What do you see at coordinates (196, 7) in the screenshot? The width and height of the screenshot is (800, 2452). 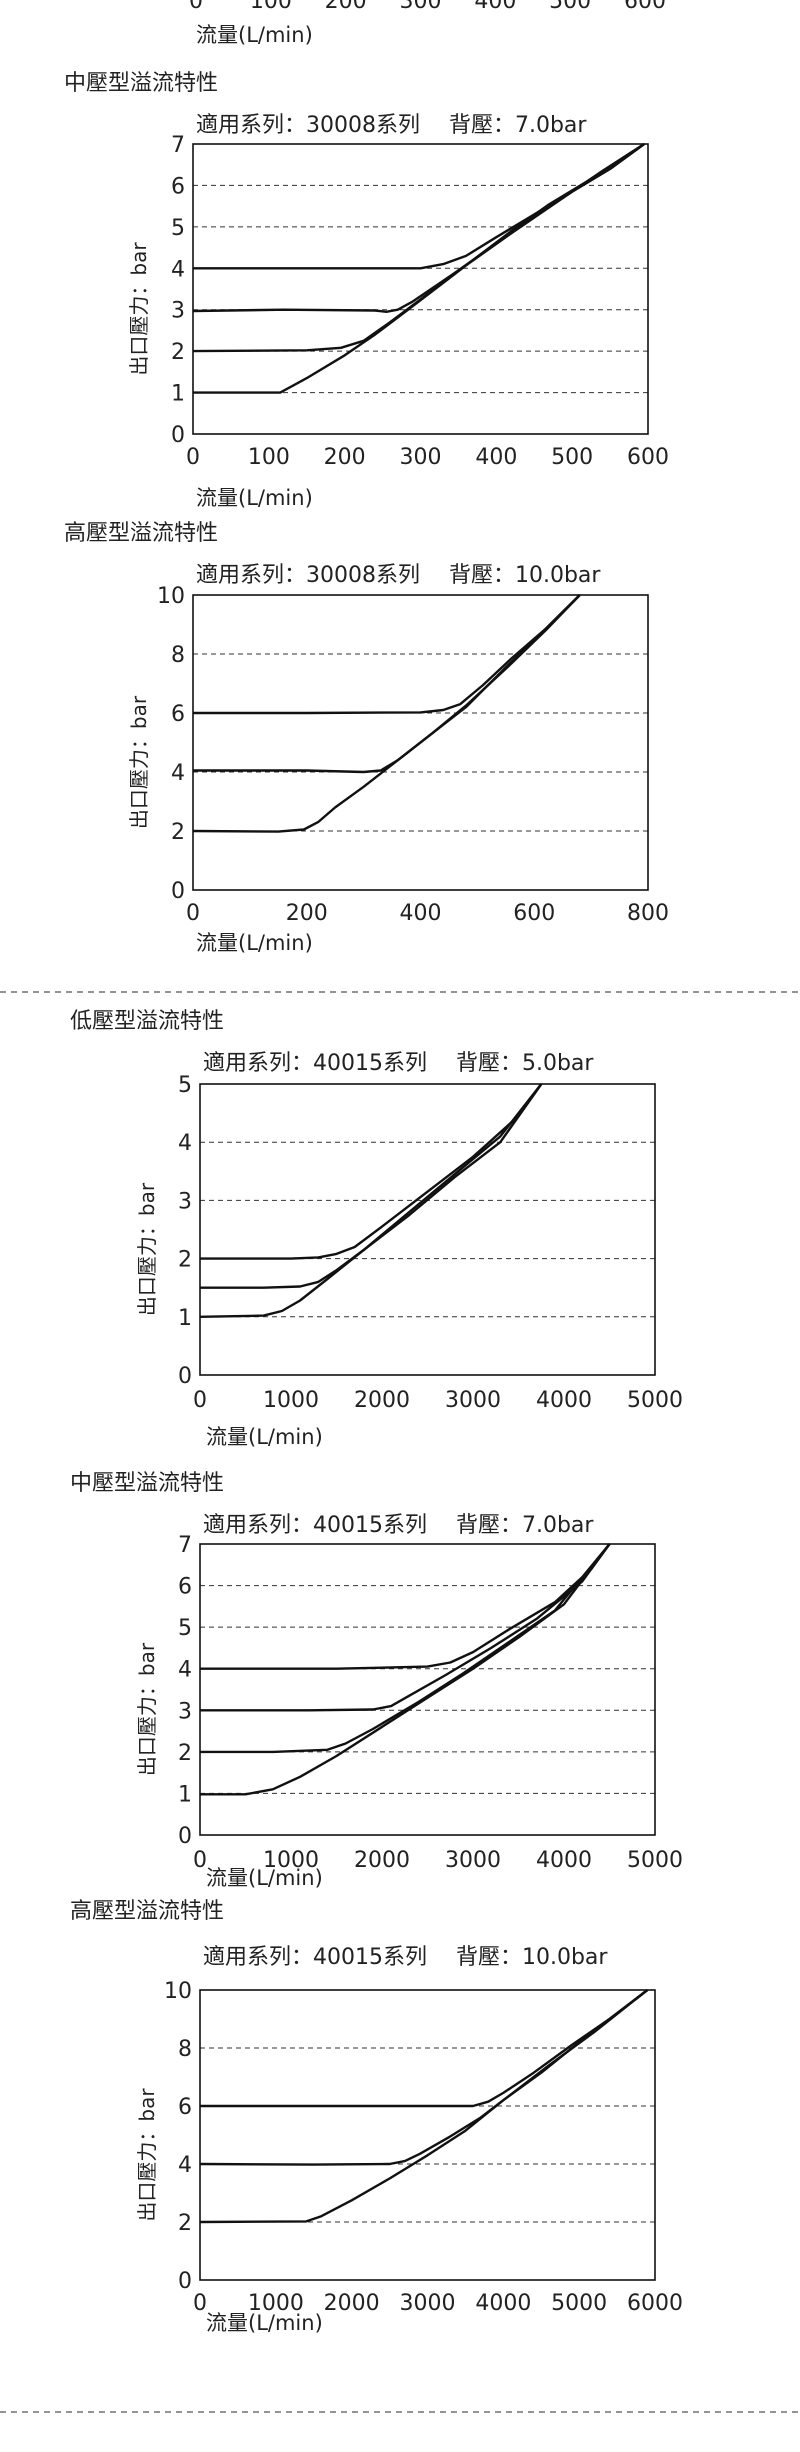 I see `top-tick-label: 0` at bounding box center [196, 7].